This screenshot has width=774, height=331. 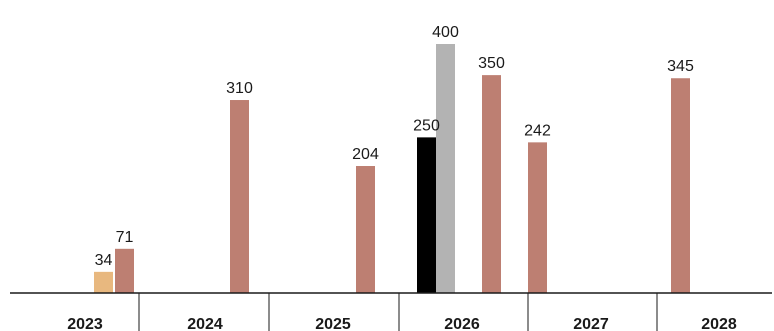 I want to click on category-label-2027: 2027, so click(x=591, y=323).